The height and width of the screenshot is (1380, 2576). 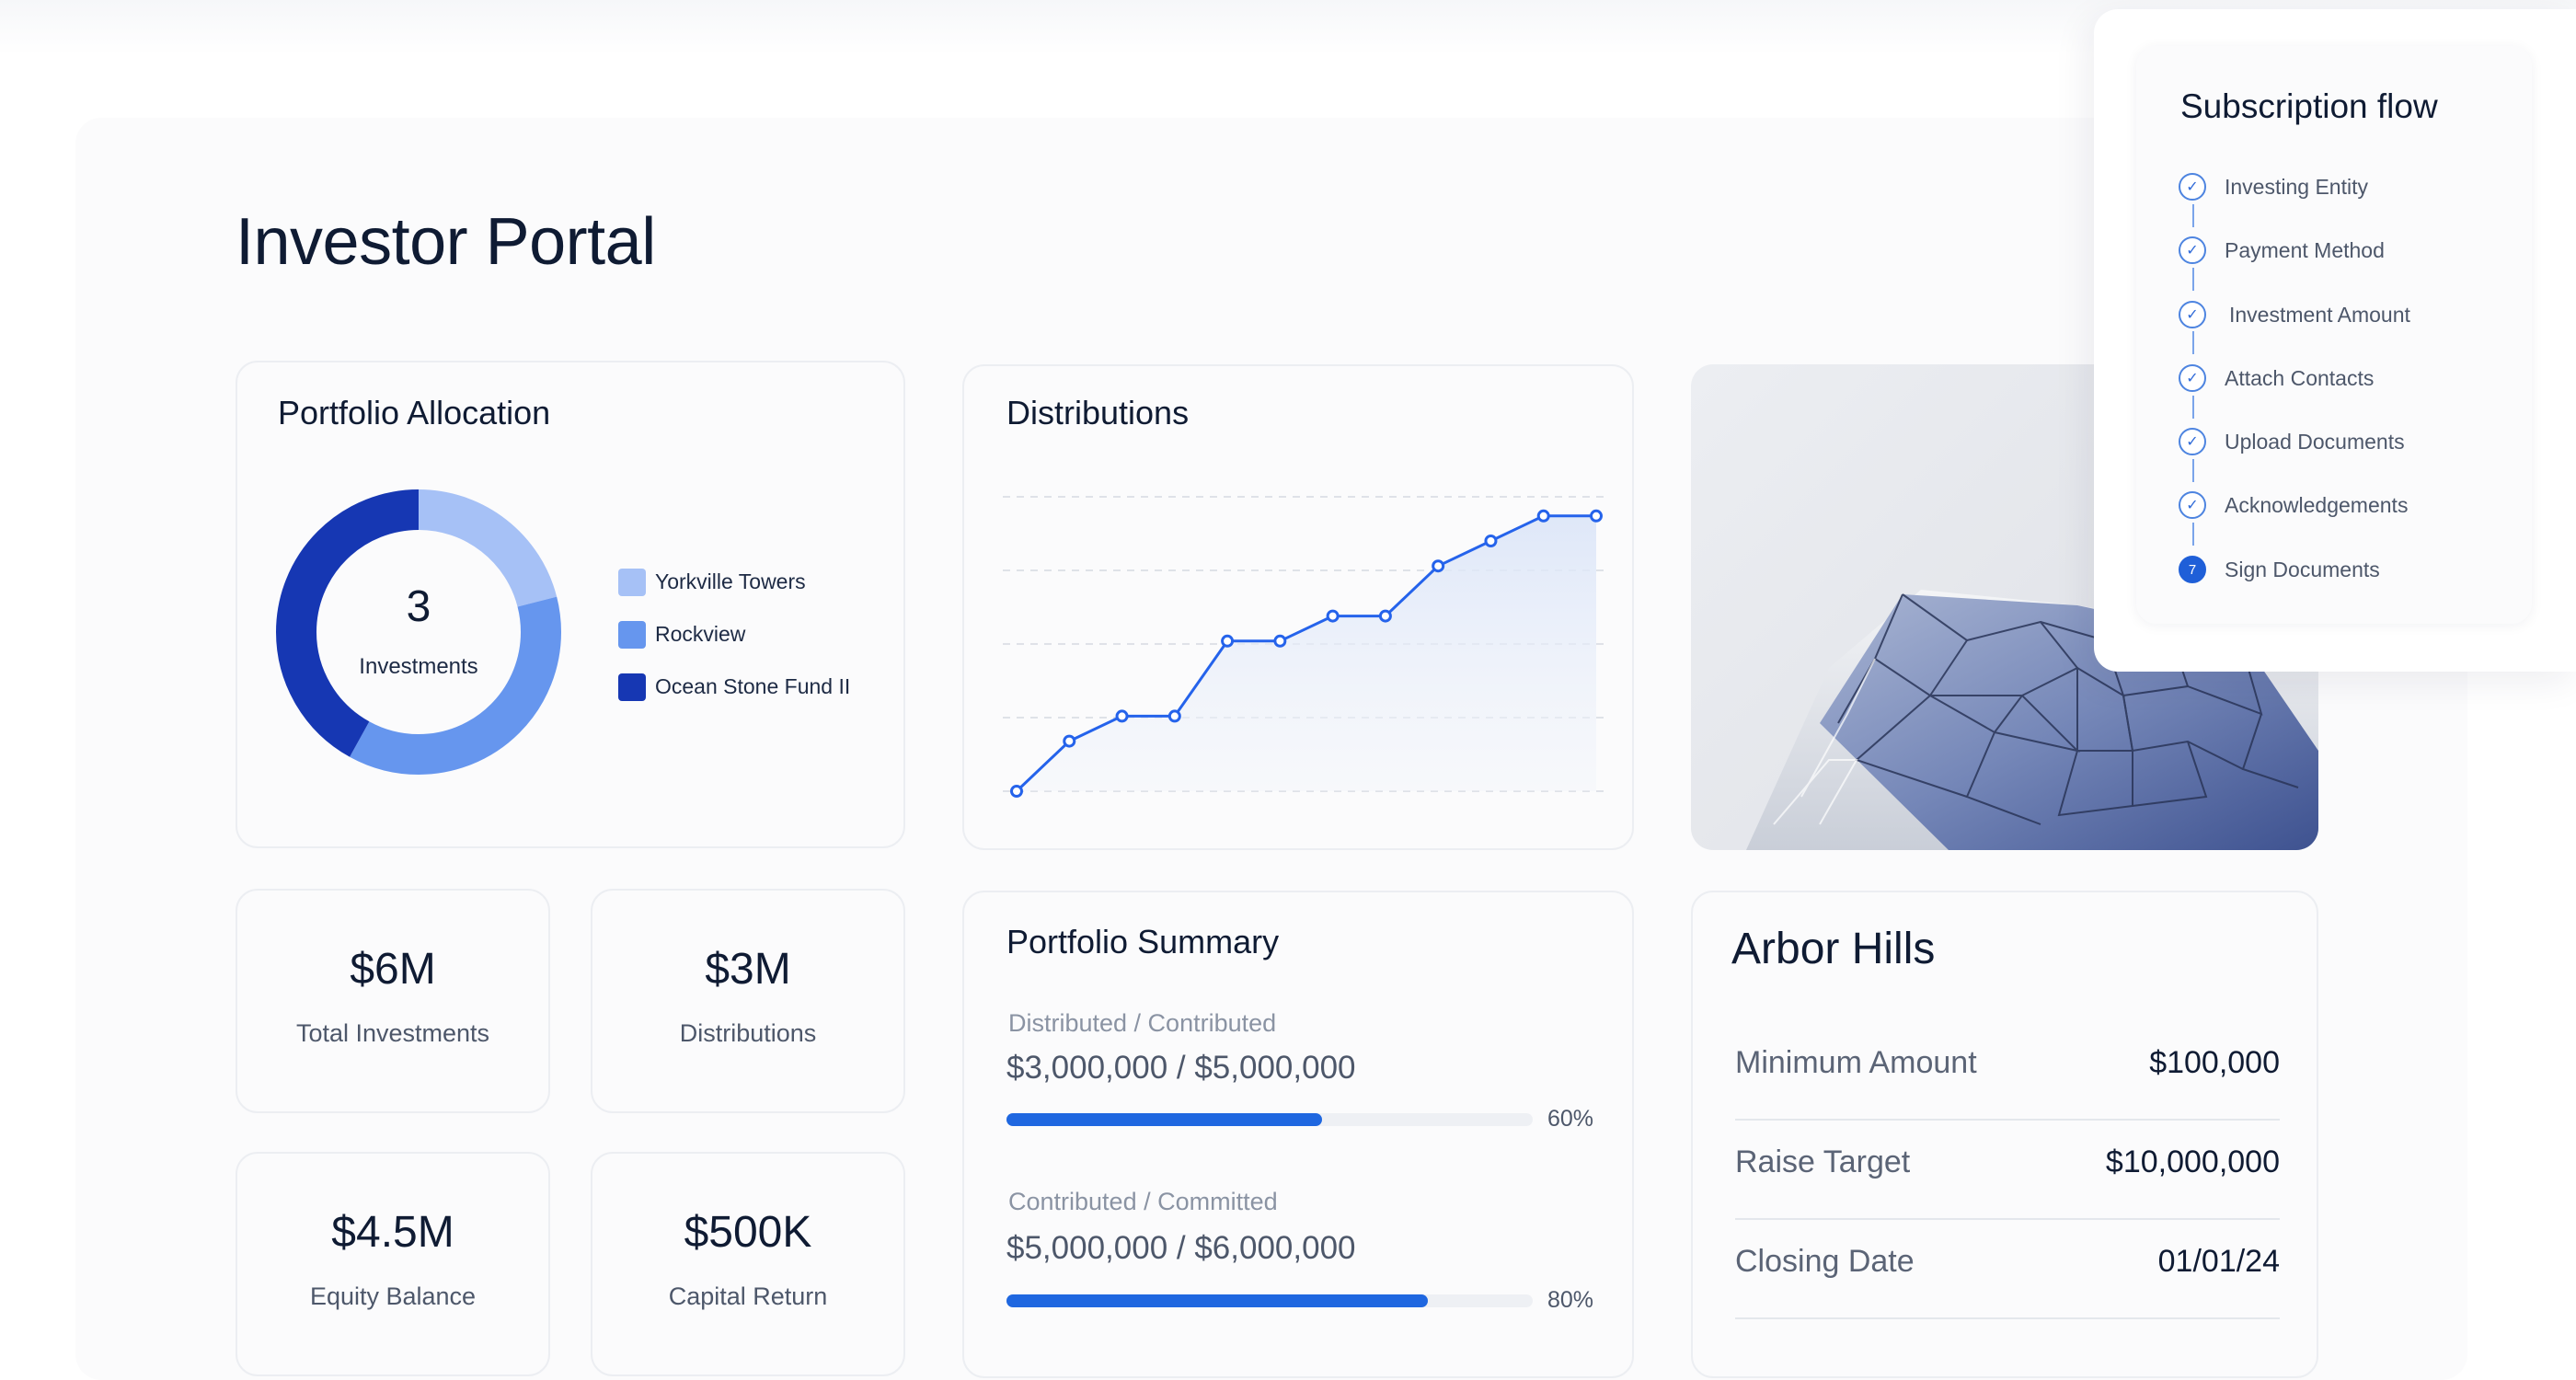 I want to click on portfolio-allocation-card, so click(x=570, y=604).